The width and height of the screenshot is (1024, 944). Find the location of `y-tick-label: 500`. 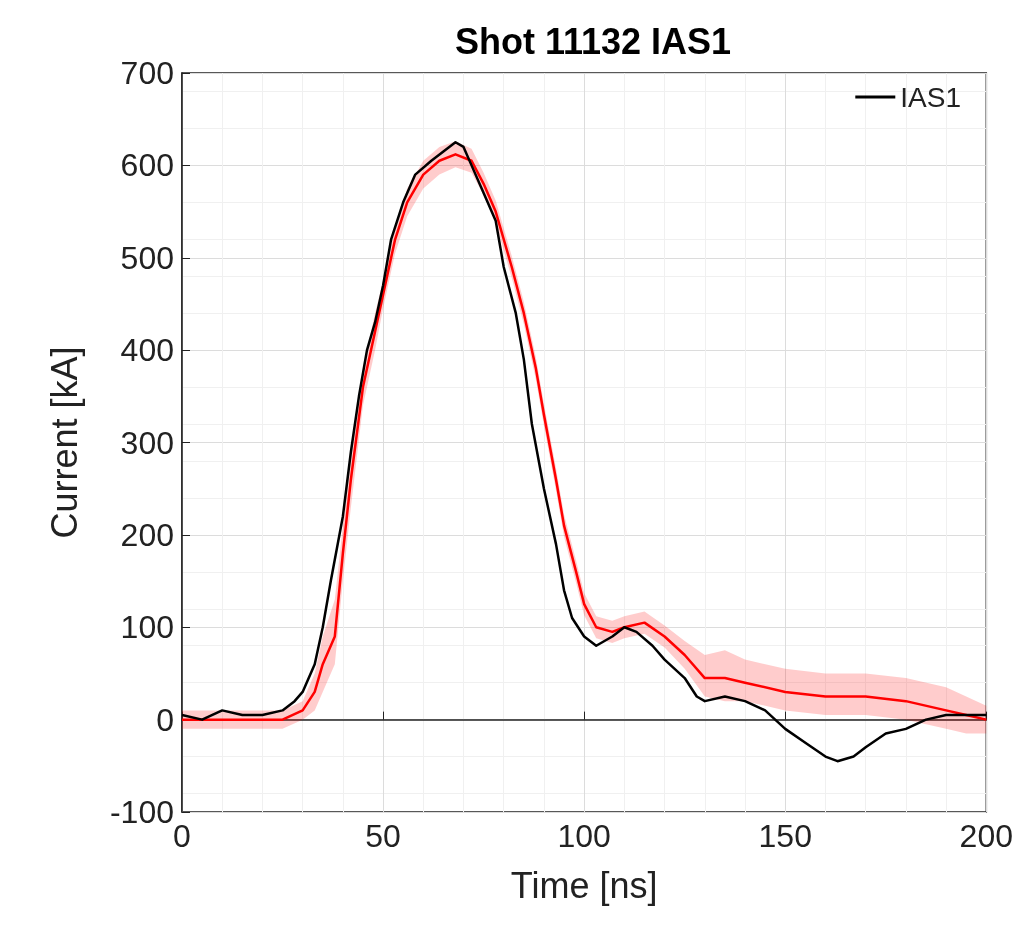

y-tick-label: 500 is located at coordinates (147, 257).